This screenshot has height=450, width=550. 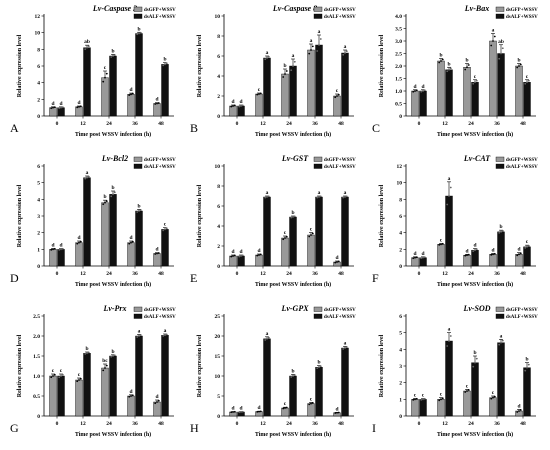 What do you see at coordinates (340, 310) in the screenshot?
I see `legend-label: dsGFP+WSSV` at bounding box center [340, 310].